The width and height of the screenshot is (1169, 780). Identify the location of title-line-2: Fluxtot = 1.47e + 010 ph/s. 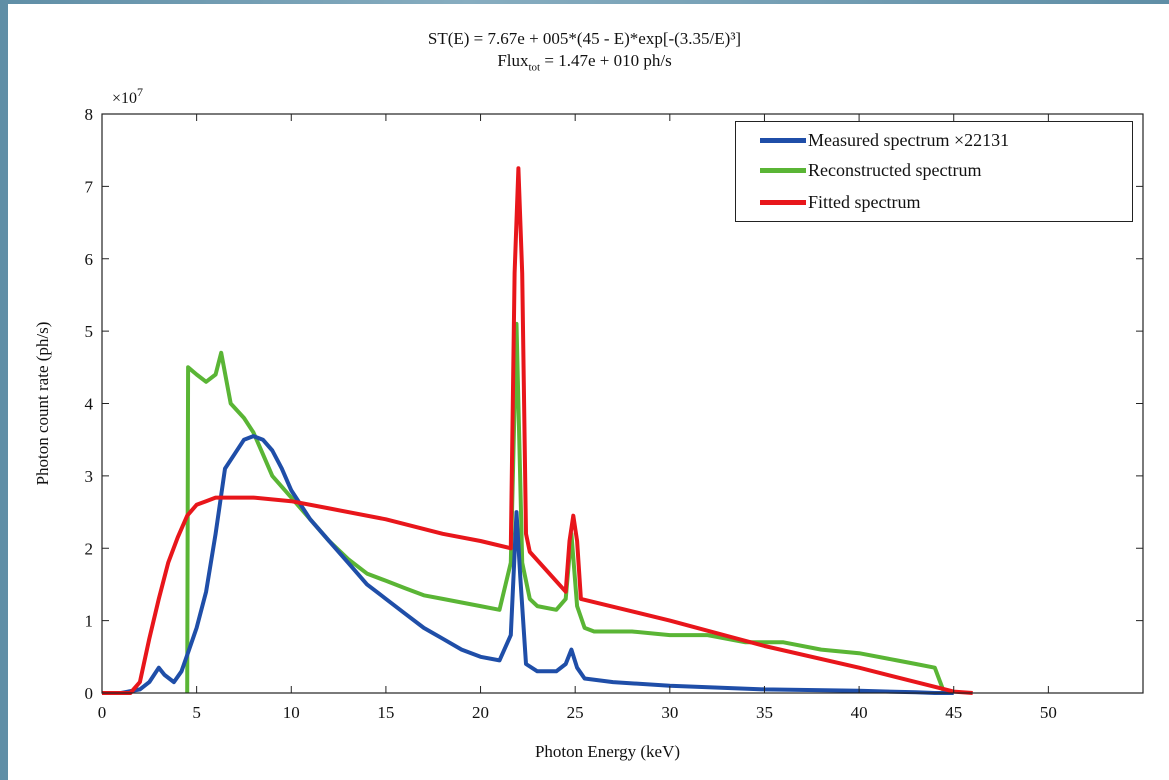
(584, 64).